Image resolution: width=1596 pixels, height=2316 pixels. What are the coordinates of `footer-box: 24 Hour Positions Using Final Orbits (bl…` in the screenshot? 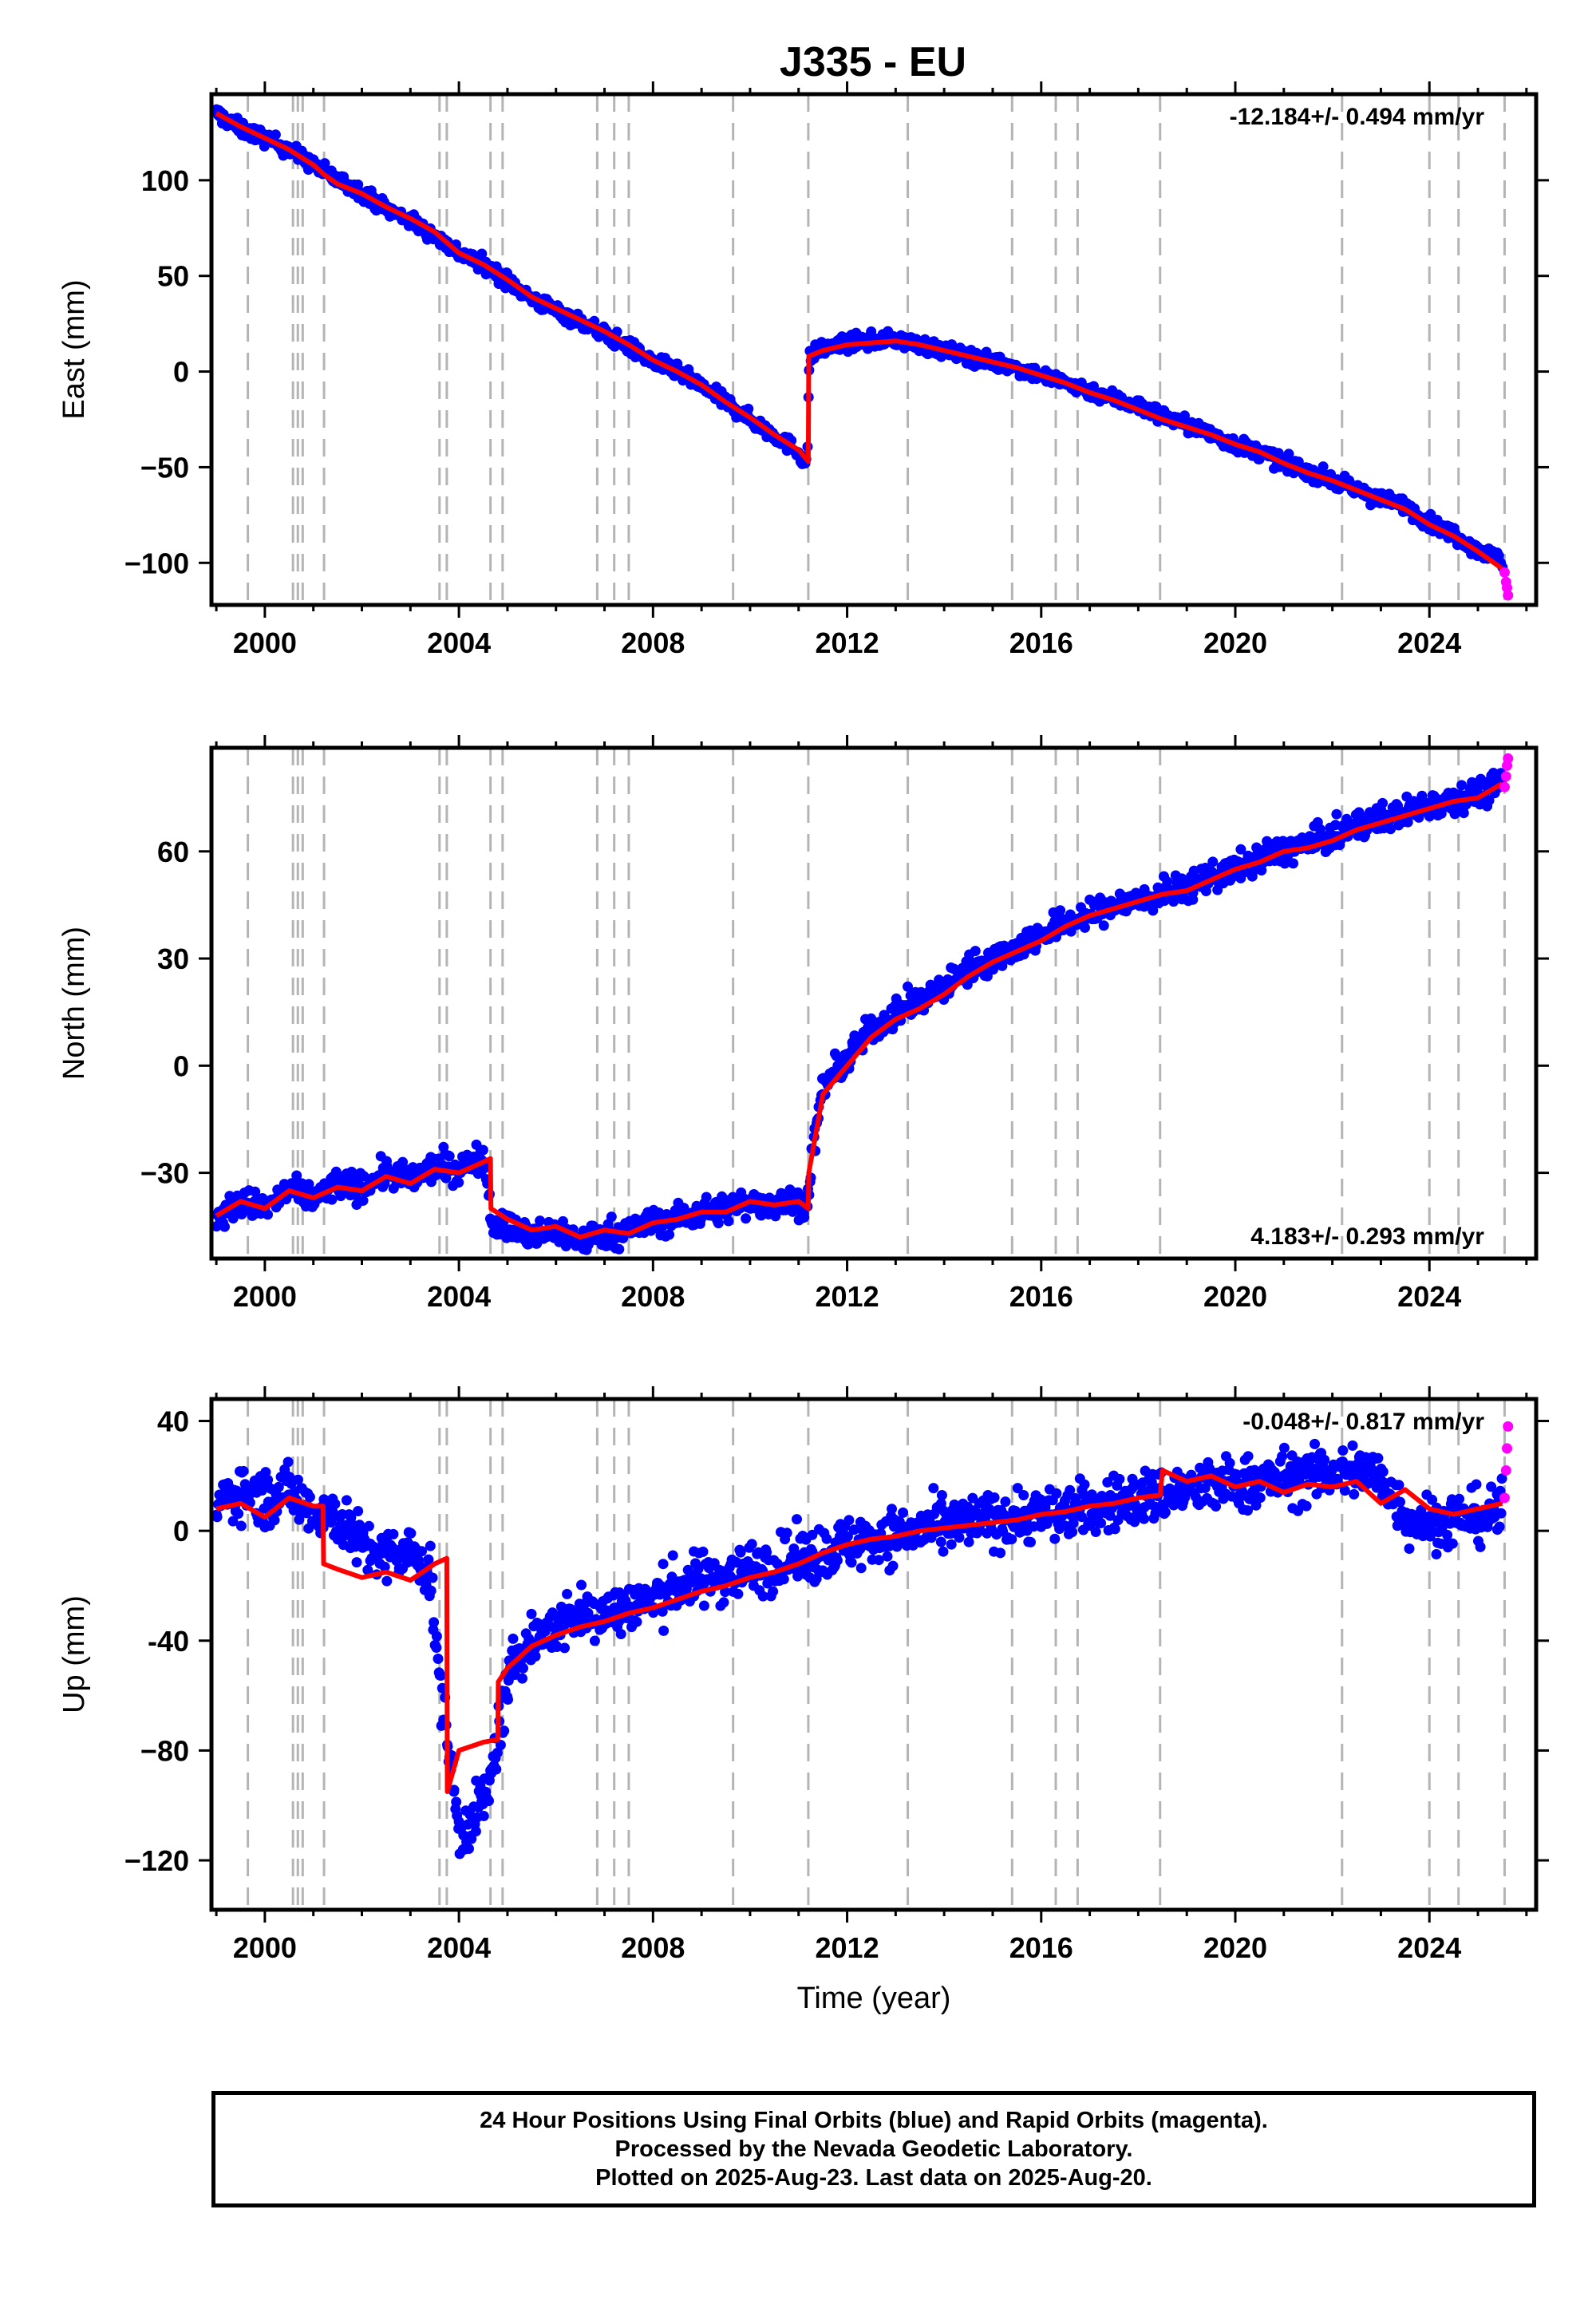 It's located at (873, 2149).